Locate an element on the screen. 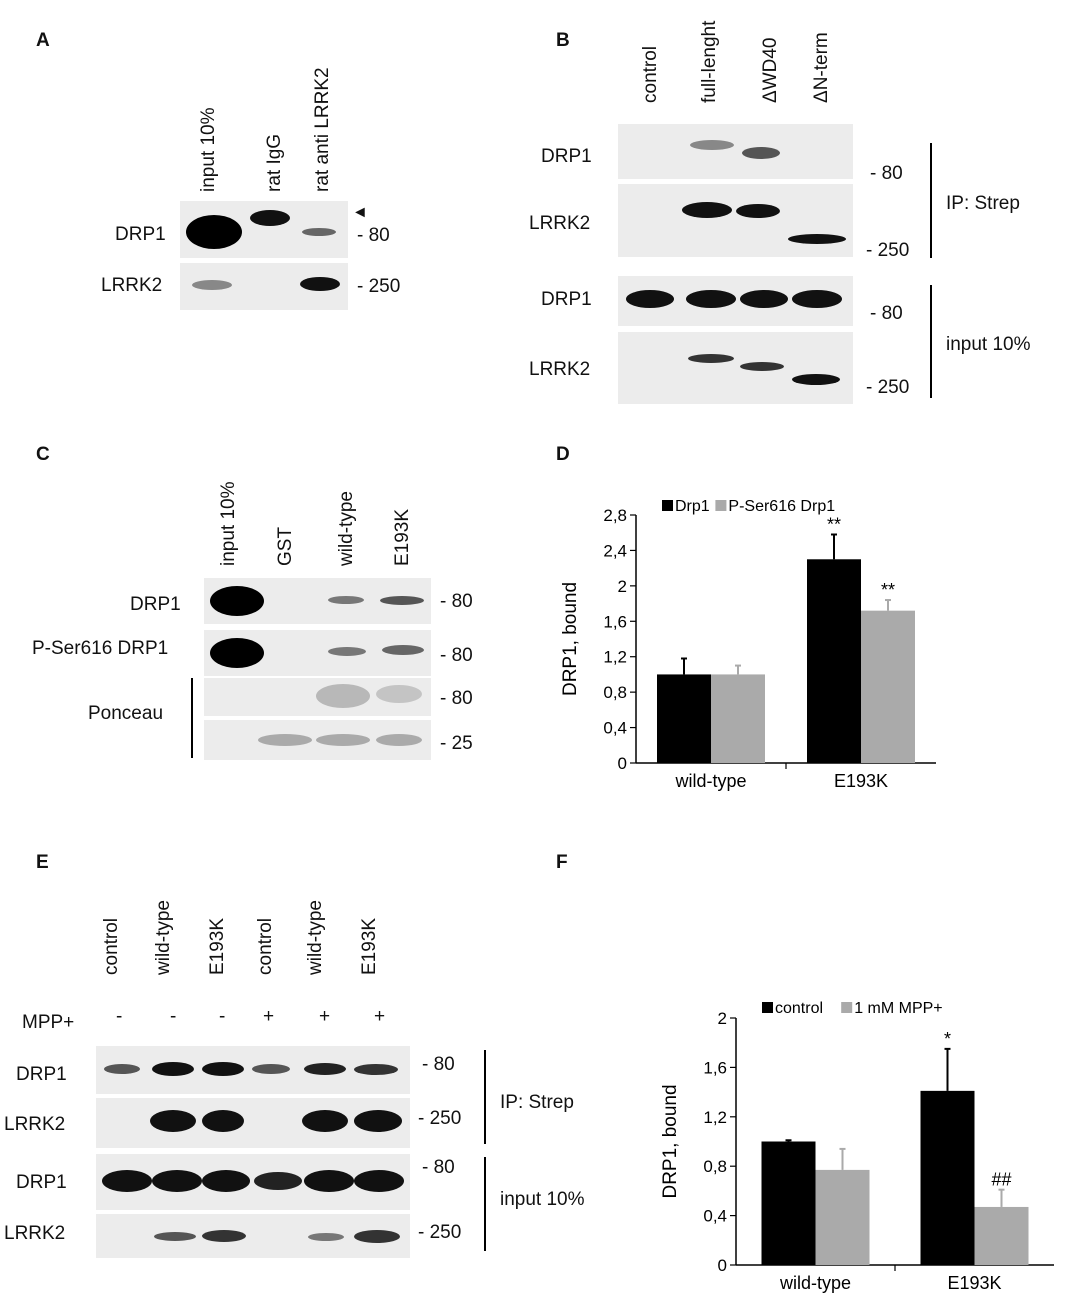 The image size is (1070, 1300). blot-a-lrrk2 is located at coordinates (264, 286).